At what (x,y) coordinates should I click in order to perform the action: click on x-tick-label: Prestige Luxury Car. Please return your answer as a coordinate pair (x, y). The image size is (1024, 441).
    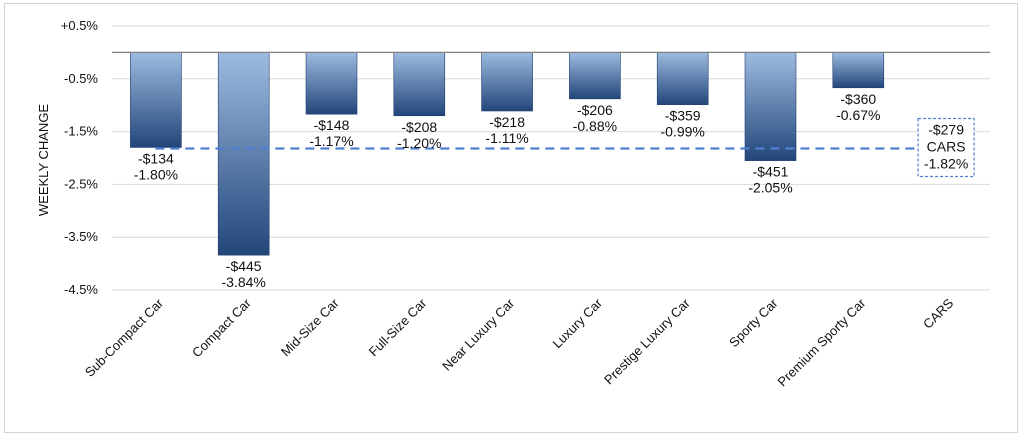
    Looking at the image, I should click on (647, 341).